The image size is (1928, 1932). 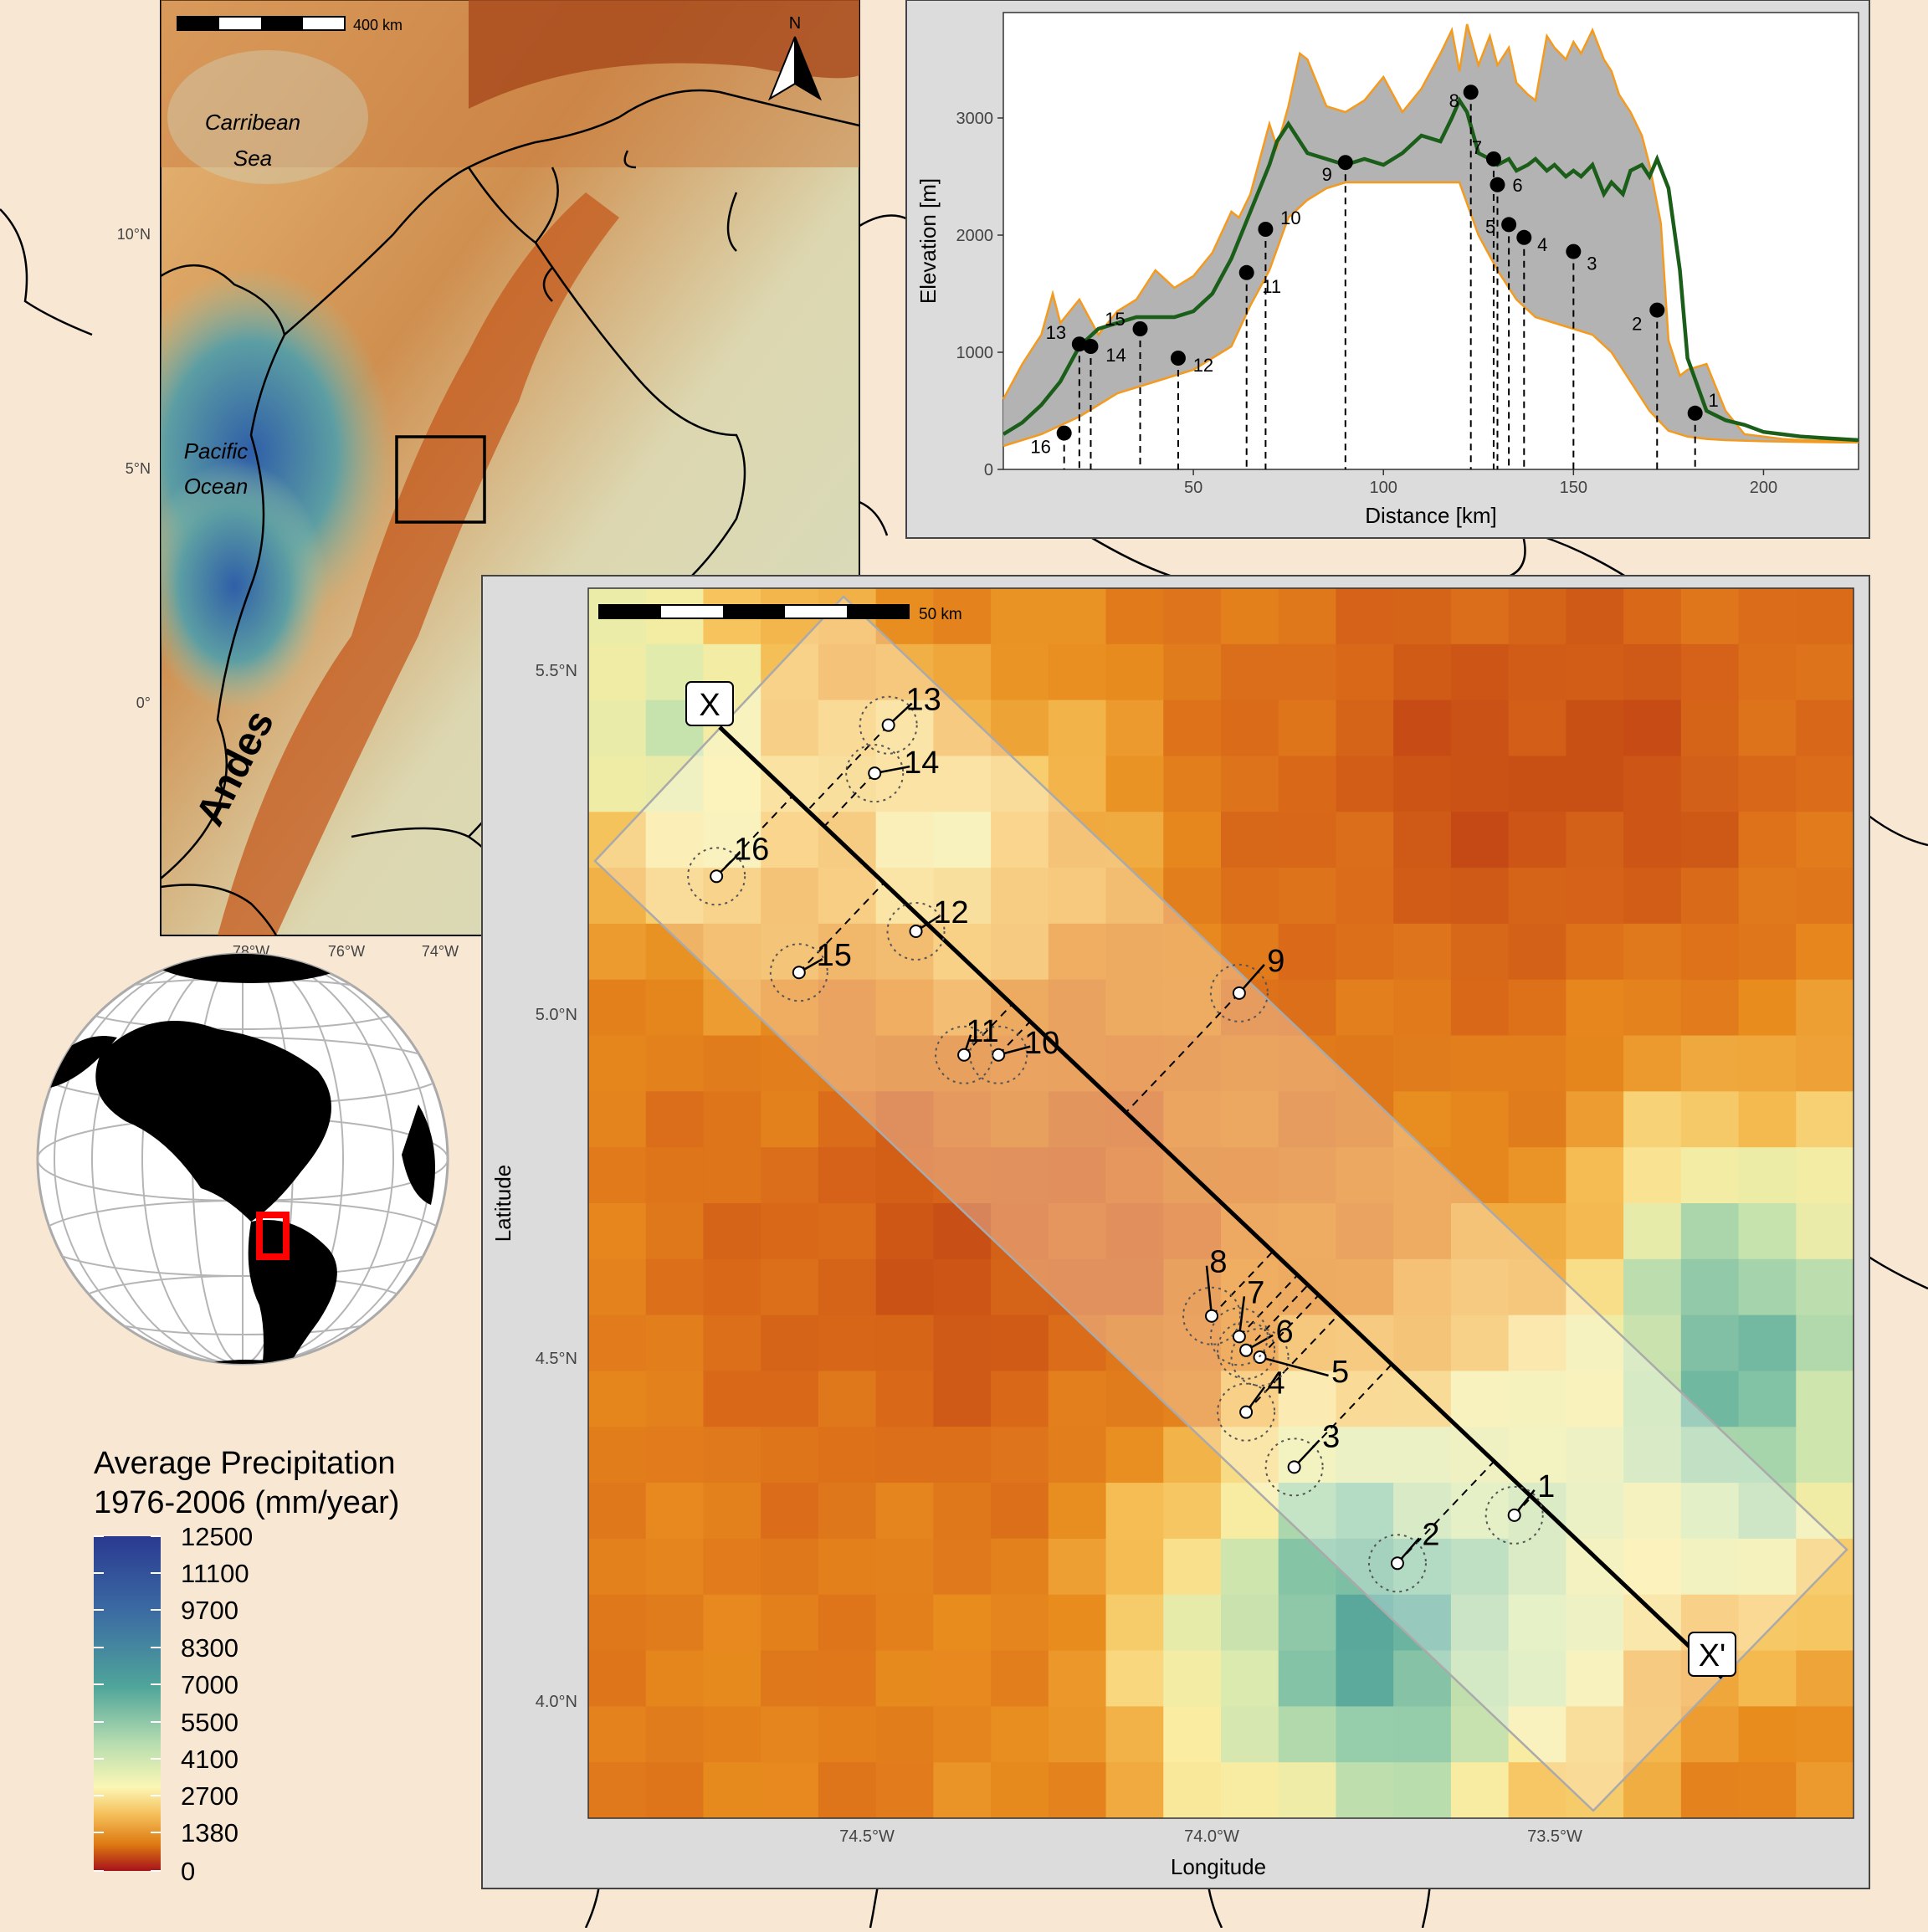 What do you see at coordinates (841, 927) in the screenshot?
I see `station-projection-line` at bounding box center [841, 927].